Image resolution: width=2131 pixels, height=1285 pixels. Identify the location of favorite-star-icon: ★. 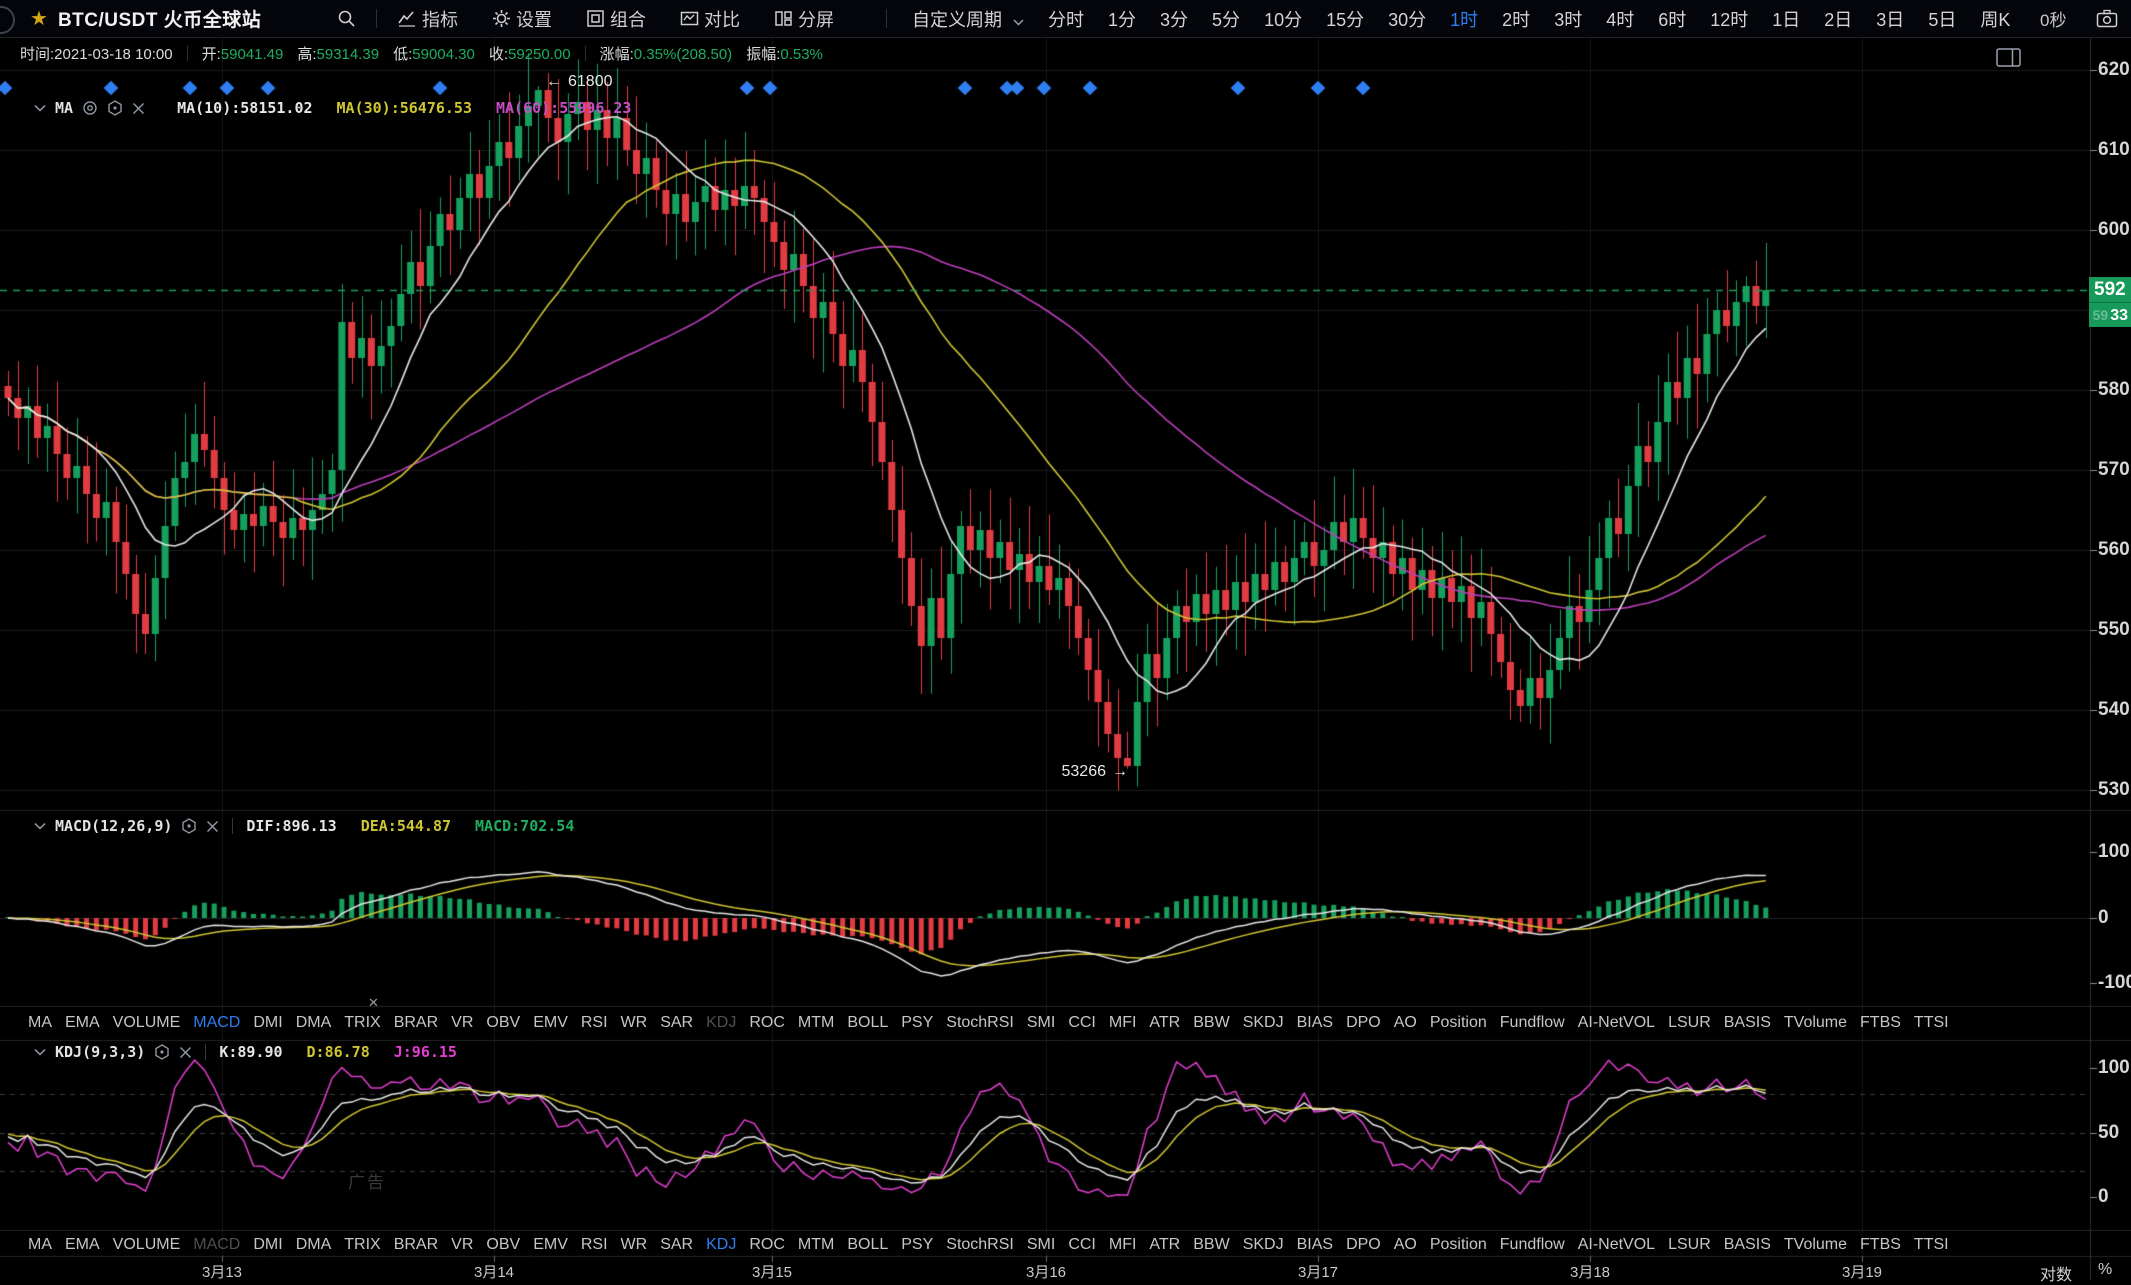
(39, 19).